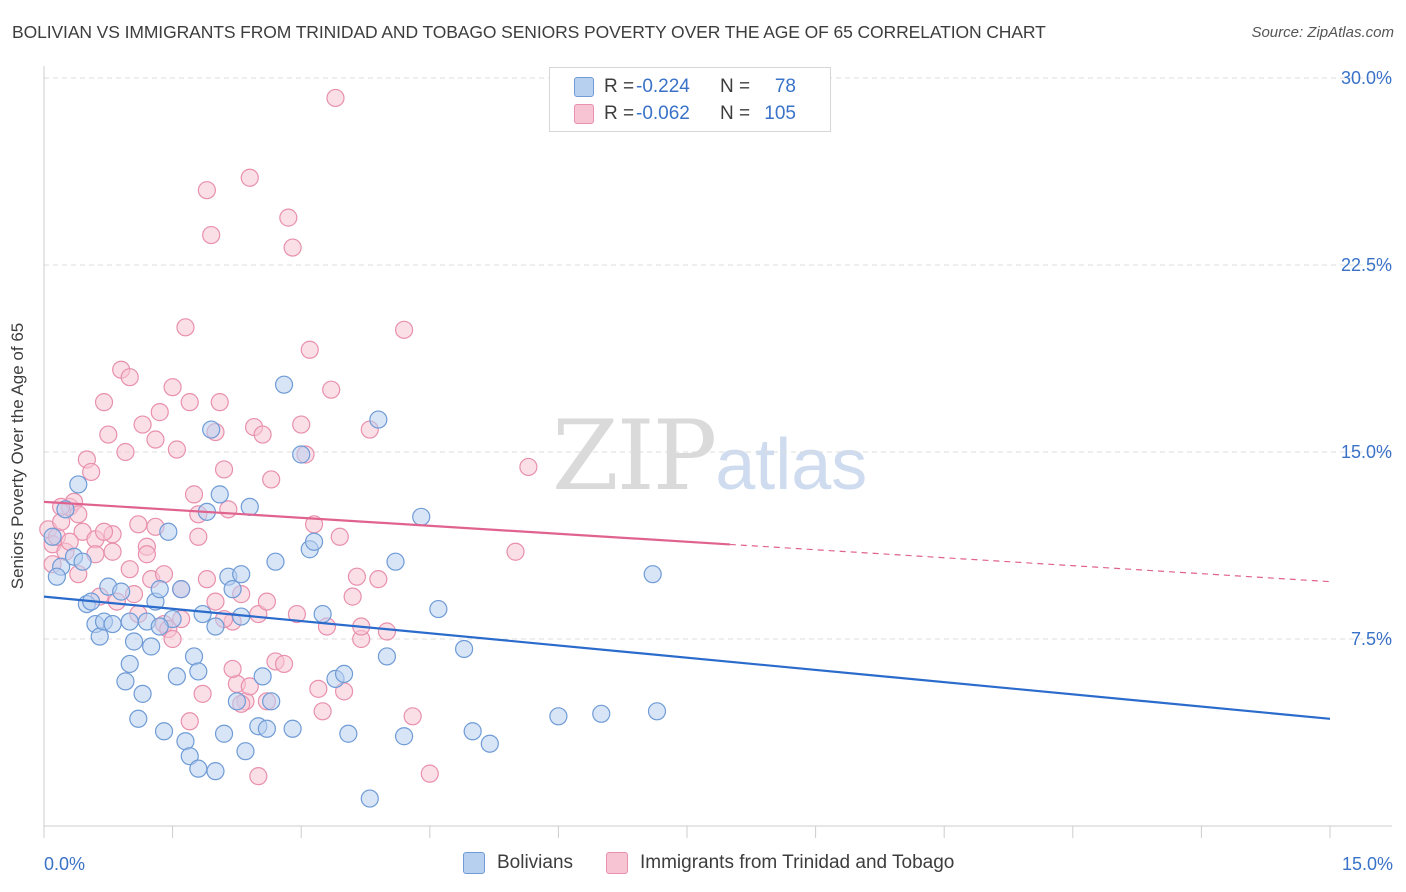 The image size is (1406, 892). Describe the element at coordinates (1366, 265) in the screenshot. I see `y-tick-label: 22.5%` at that location.